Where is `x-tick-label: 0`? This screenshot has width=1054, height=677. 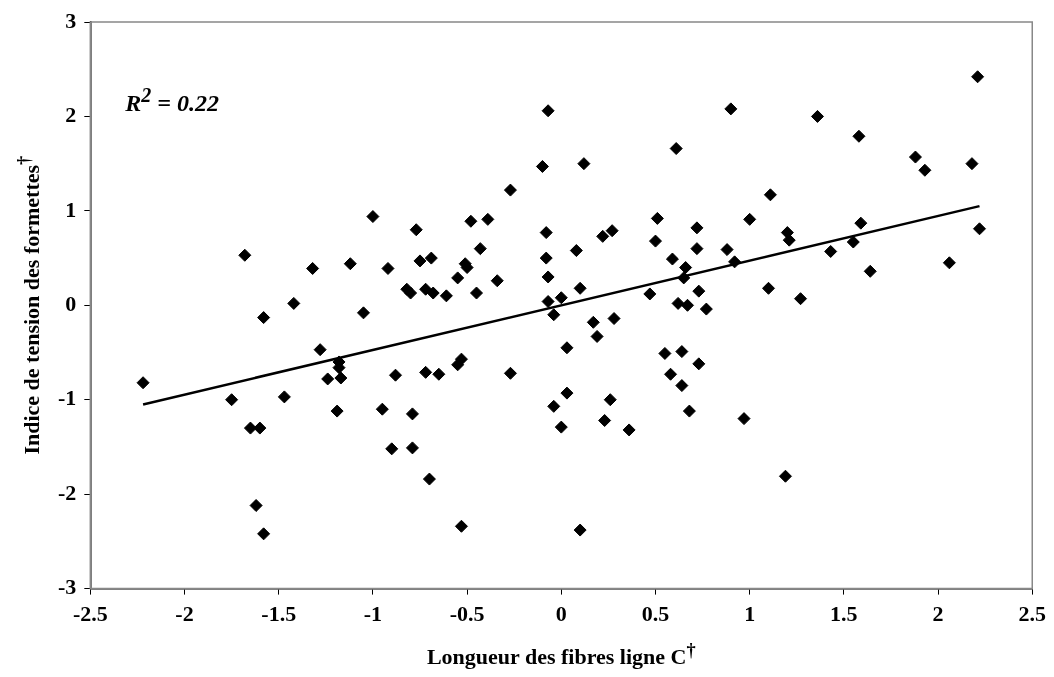 x-tick-label: 0 is located at coordinates (561, 614).